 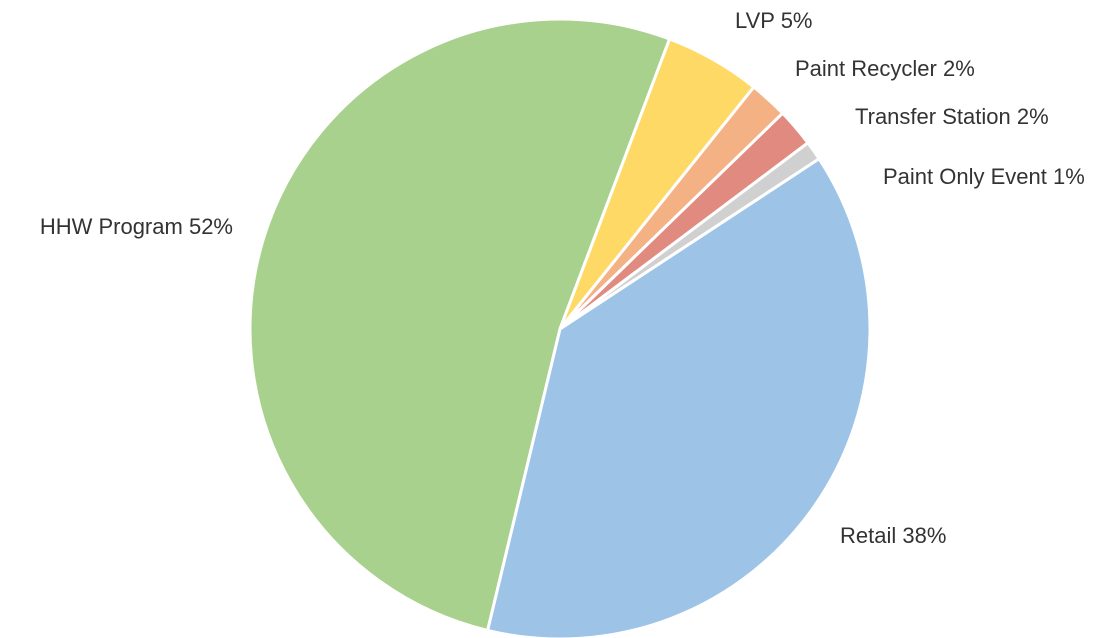 What do you see at coordinates (924, 535) in the screenshot?
I see `slice-value: 38%` at bounding box center [924, 535].